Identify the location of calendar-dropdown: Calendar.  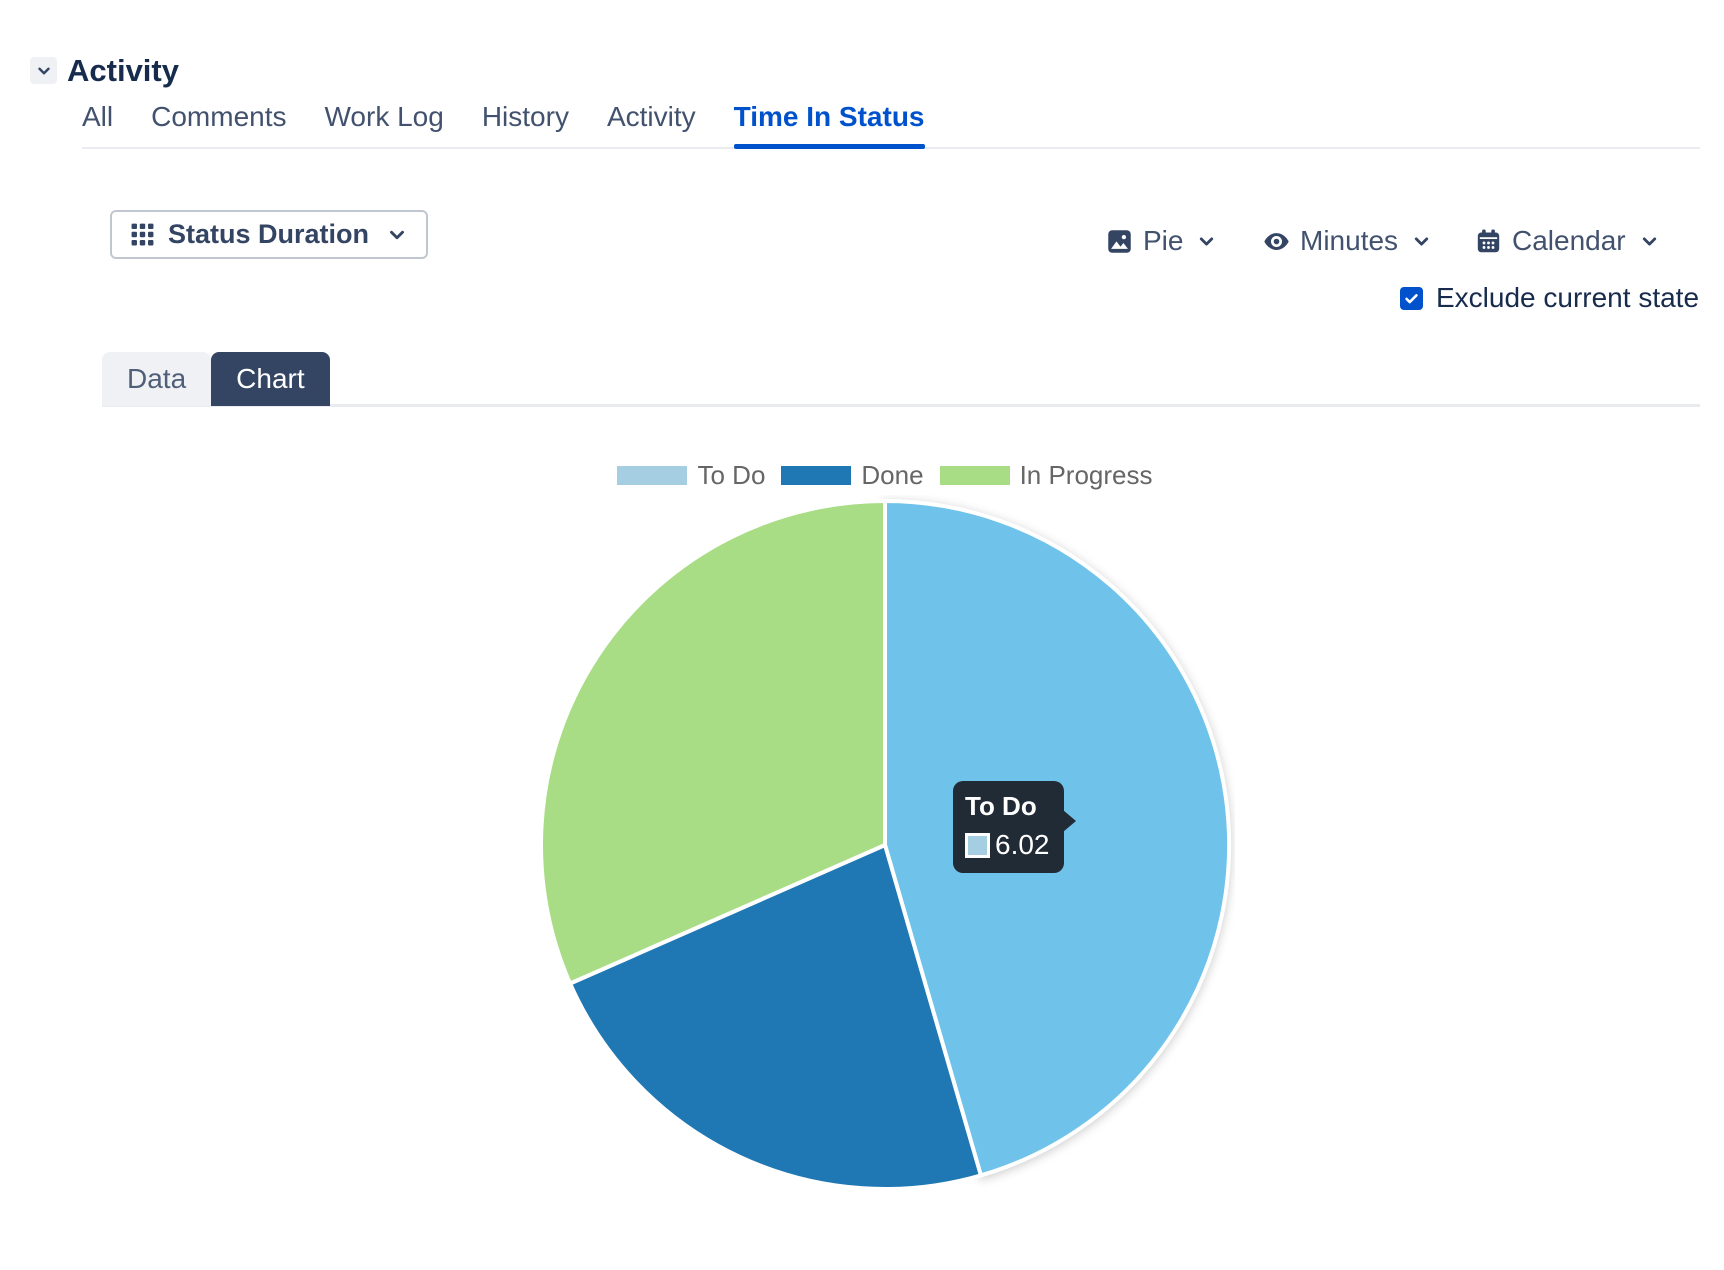
(1567, 241).